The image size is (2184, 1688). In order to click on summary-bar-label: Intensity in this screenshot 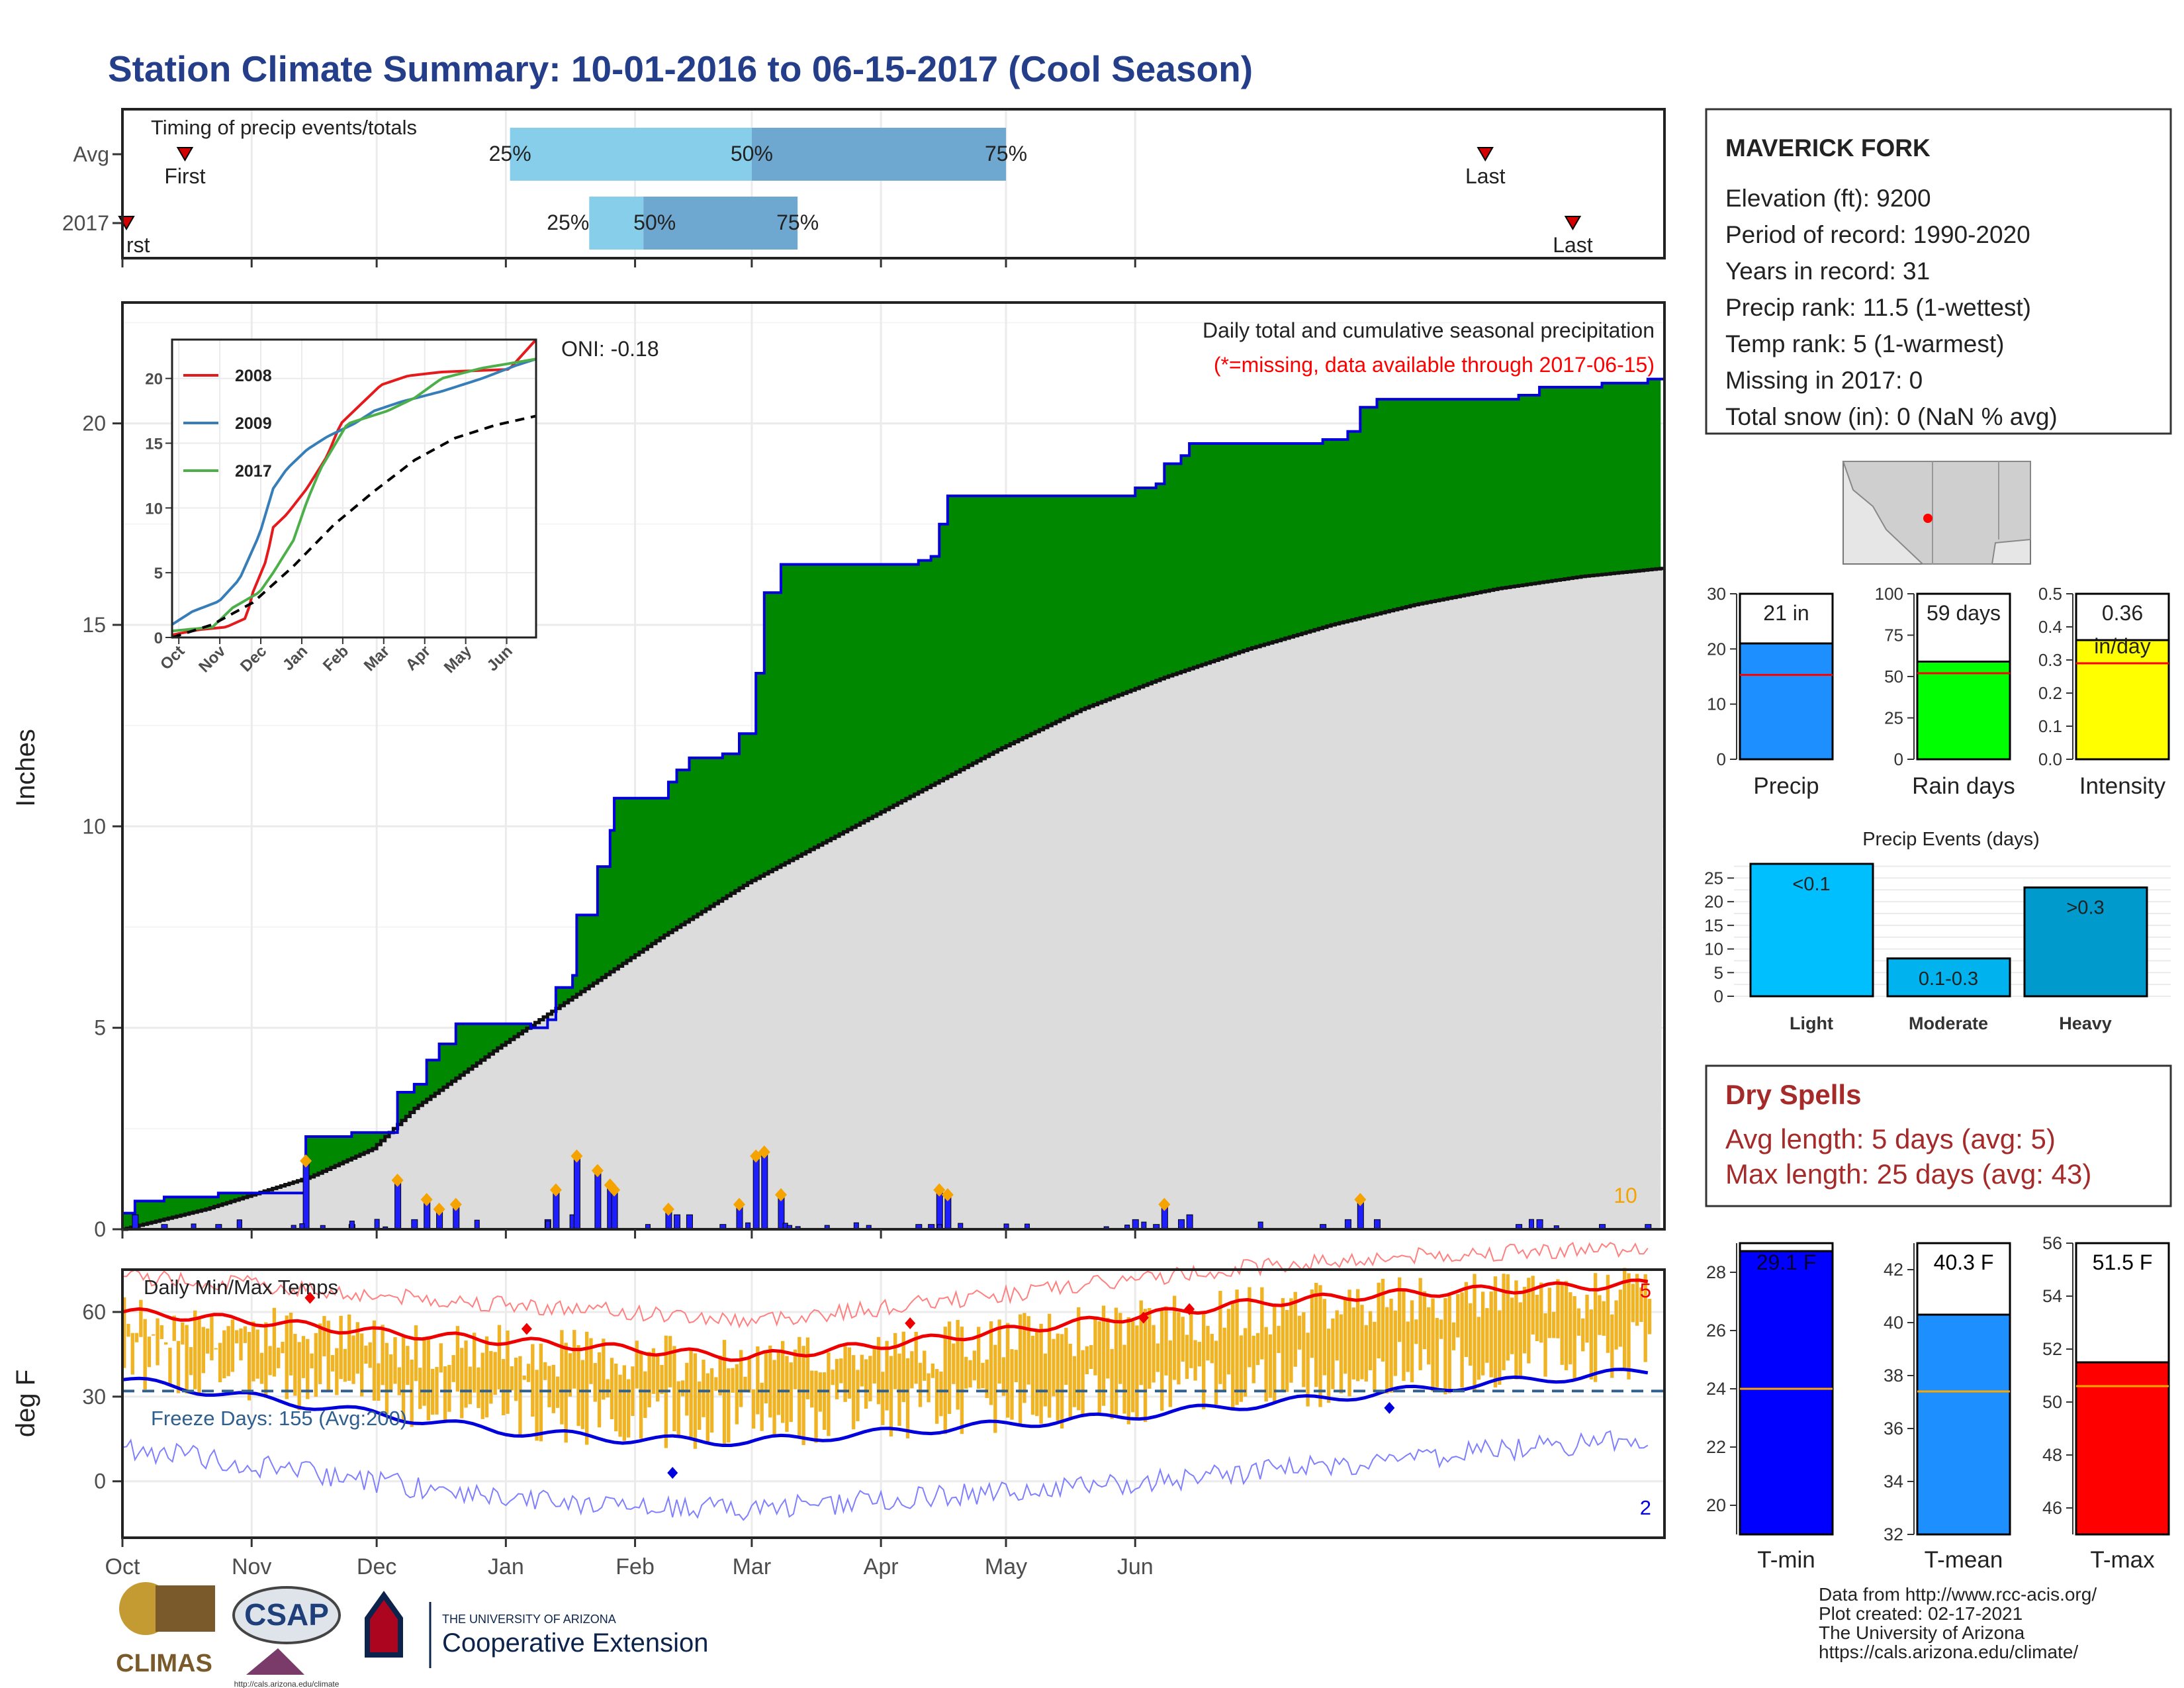, I will do `click(2122, 786)`.